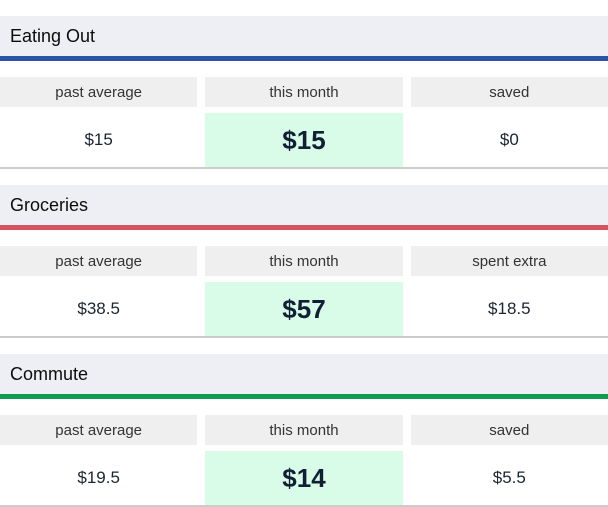  What do you see at coordinates (304, 207) in the screenshot?
I see `category-title-bar: Groceries` at bounding box center [304, 207].